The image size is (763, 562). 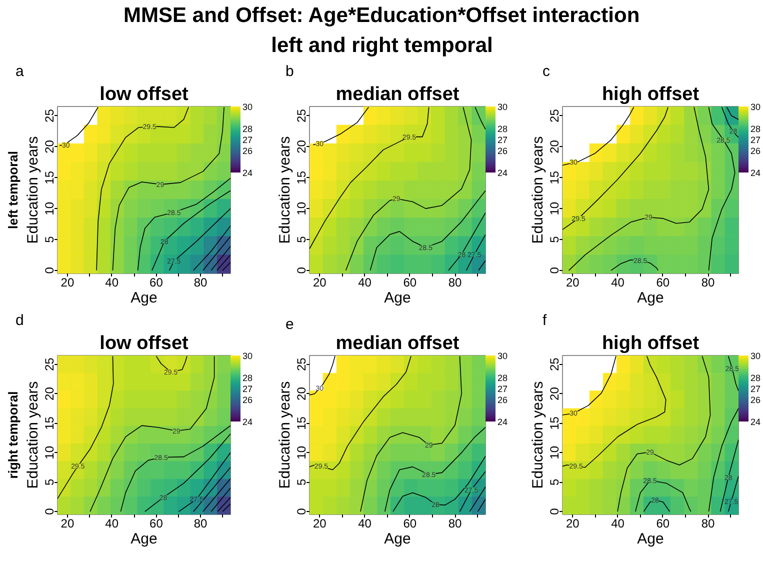 I want to click on text: f, so click(x=545, y=320).